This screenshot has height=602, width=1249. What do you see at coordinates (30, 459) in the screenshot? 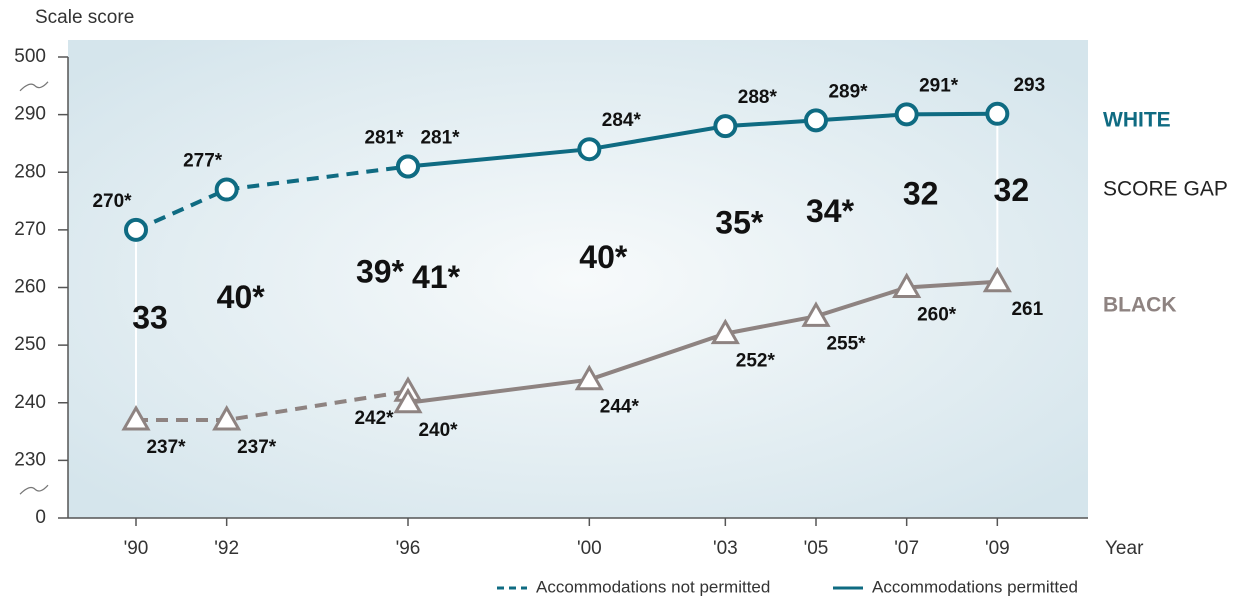
I see `y-tick-label: 230` at bounding box center [30, 459].